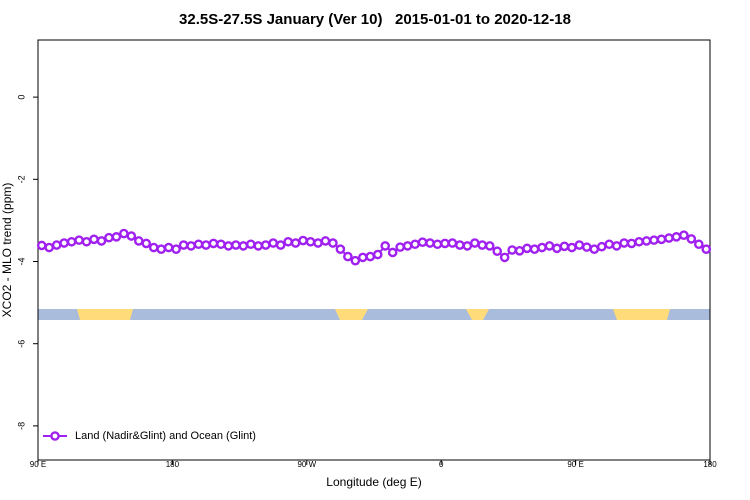 Image resolution: width=750 pixels, height=500 pixels. I want to click on land-ocean-band, so click(374, 314).